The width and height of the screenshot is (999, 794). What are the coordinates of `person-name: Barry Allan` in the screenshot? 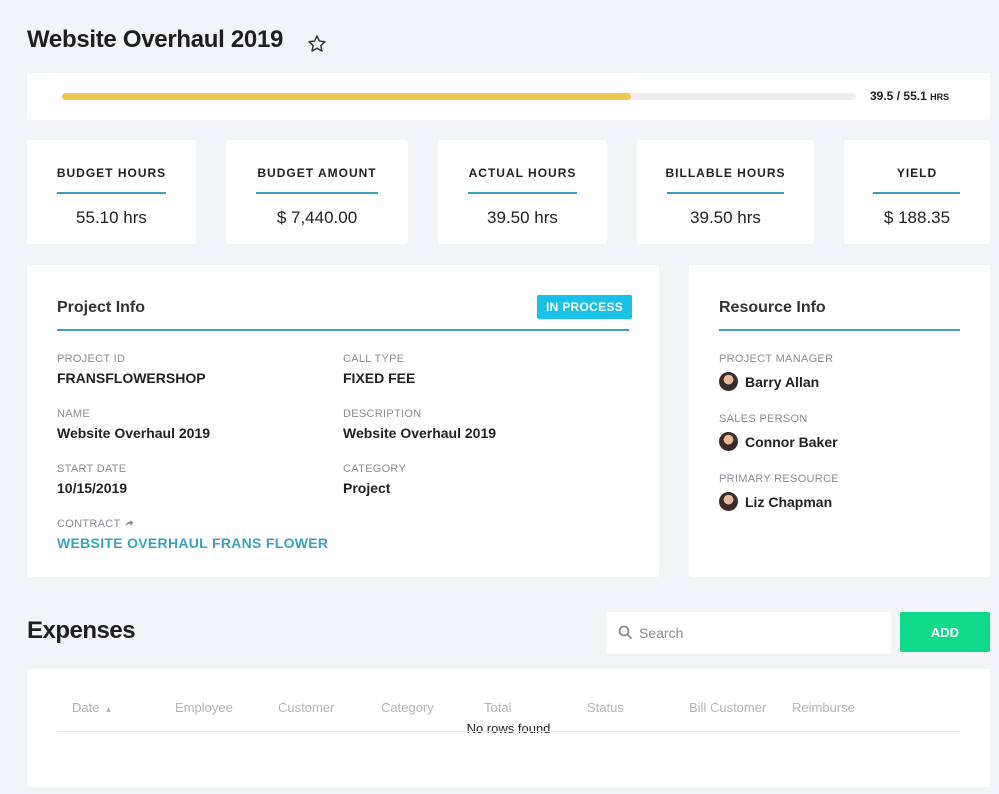 It's located at (782, 381).